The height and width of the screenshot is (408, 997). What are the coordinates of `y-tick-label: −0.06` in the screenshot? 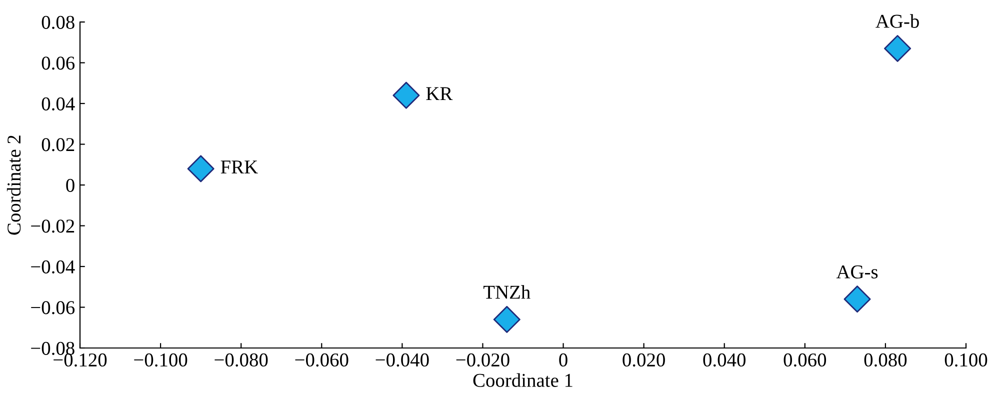 It's located at (53, 307).